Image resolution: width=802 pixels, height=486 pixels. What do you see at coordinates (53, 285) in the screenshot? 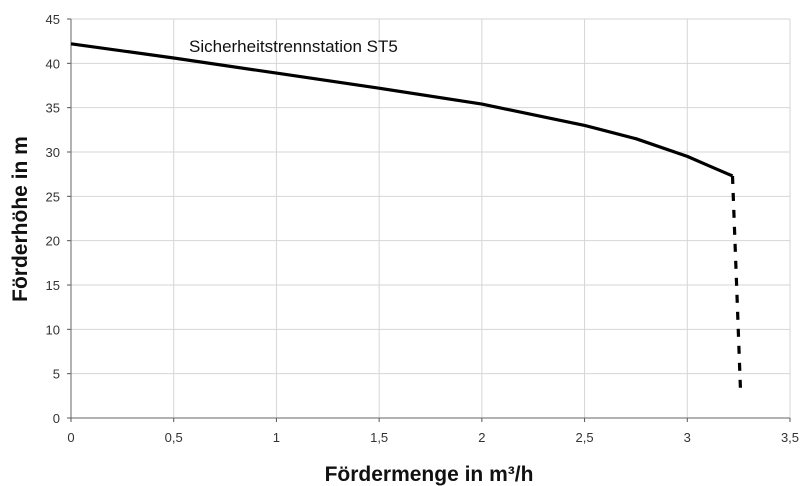
I see `y-tick-label: 15` at bounding box center [53, 285].